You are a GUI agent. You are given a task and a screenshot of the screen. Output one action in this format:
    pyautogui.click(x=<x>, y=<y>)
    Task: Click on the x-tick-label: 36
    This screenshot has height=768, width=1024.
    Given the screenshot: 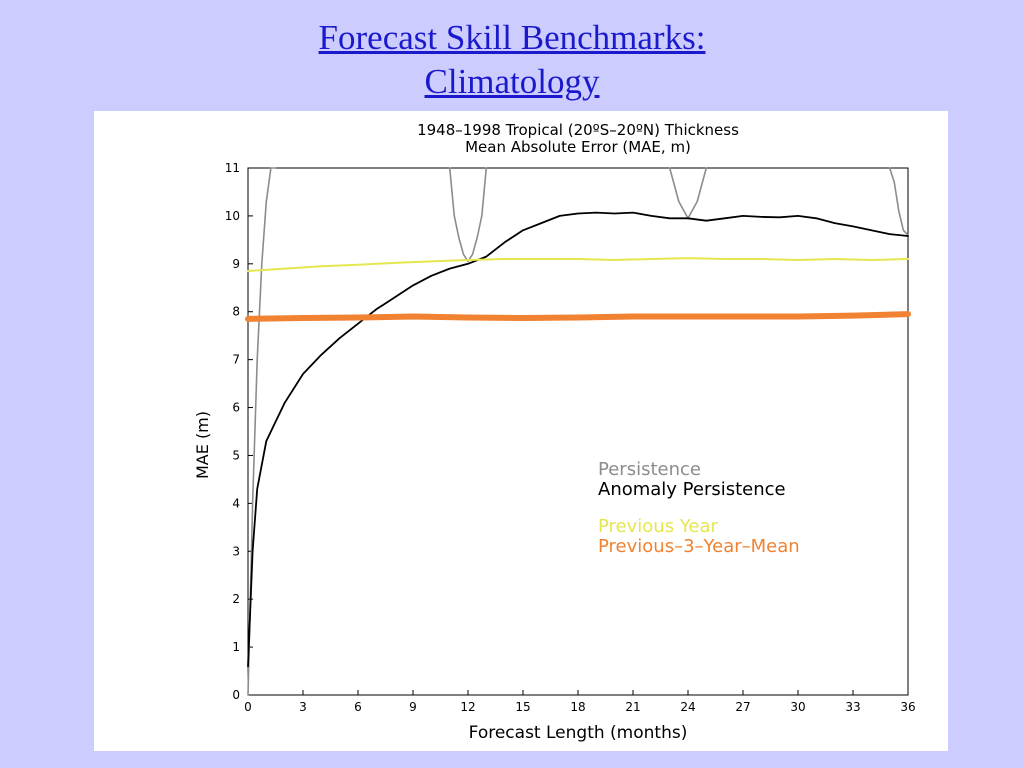 What is the action you would take?
    pyautogui.click(x=907, y=707)
    